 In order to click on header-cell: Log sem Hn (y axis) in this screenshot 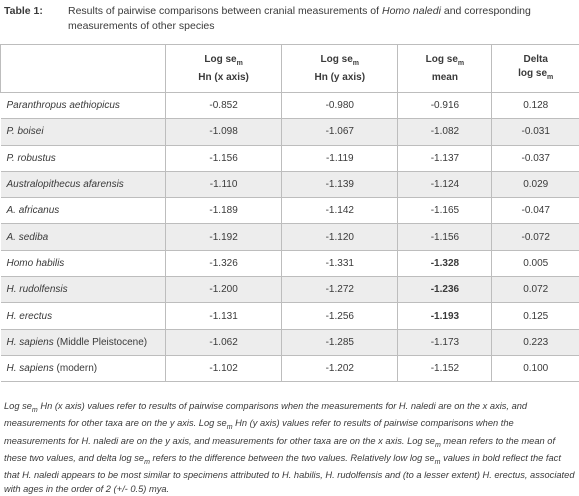, I will do `click(340, 69)`.